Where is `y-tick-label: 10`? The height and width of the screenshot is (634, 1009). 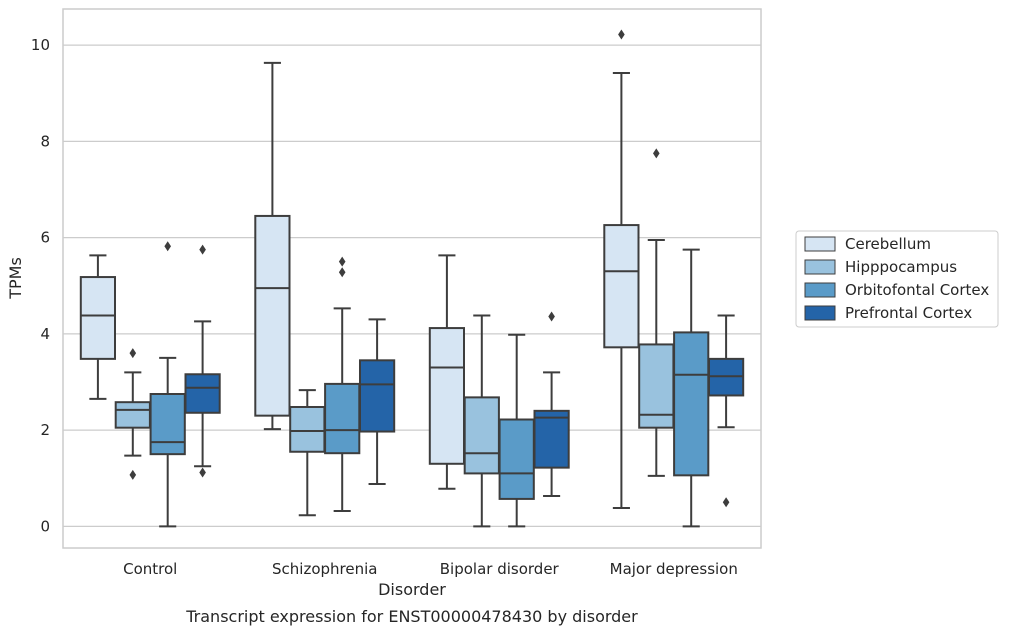 y-tick-label: 10 is located at coordinates (40, 45).